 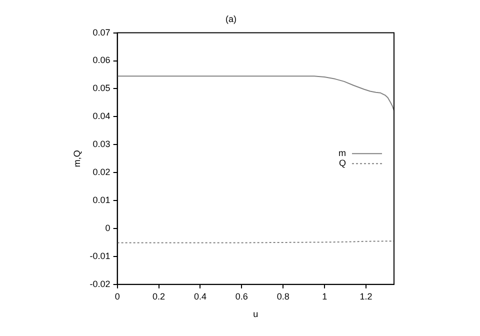 What do you see at coordinates (101, 200) in the screenshot?
I see `y-tick-label: 0.01` at bounding box center [101, 200].